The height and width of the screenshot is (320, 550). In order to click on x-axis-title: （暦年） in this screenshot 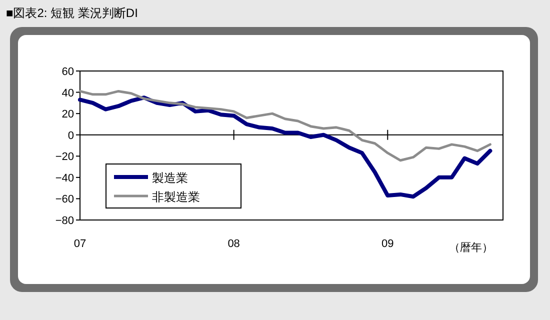, I will do `click(471, 248)`.